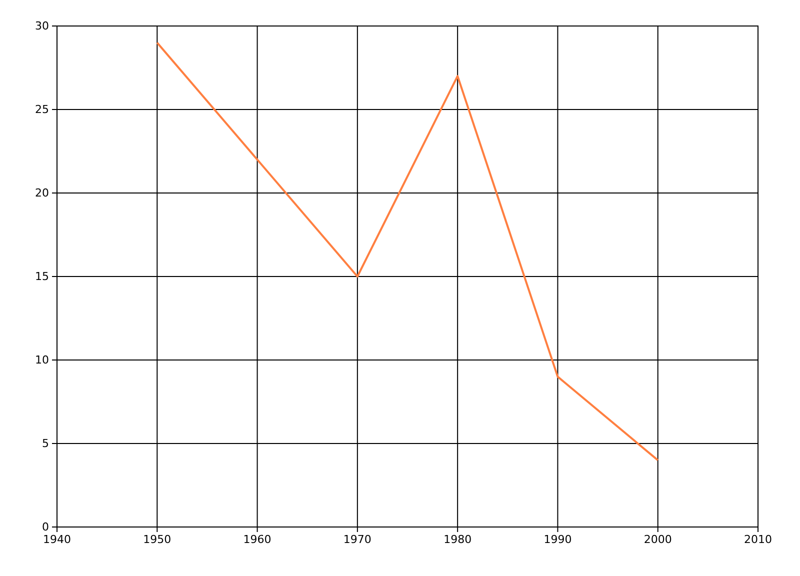 The image size is (800, 576). I want to click on y-tick-label: 15, so click(42, 277).